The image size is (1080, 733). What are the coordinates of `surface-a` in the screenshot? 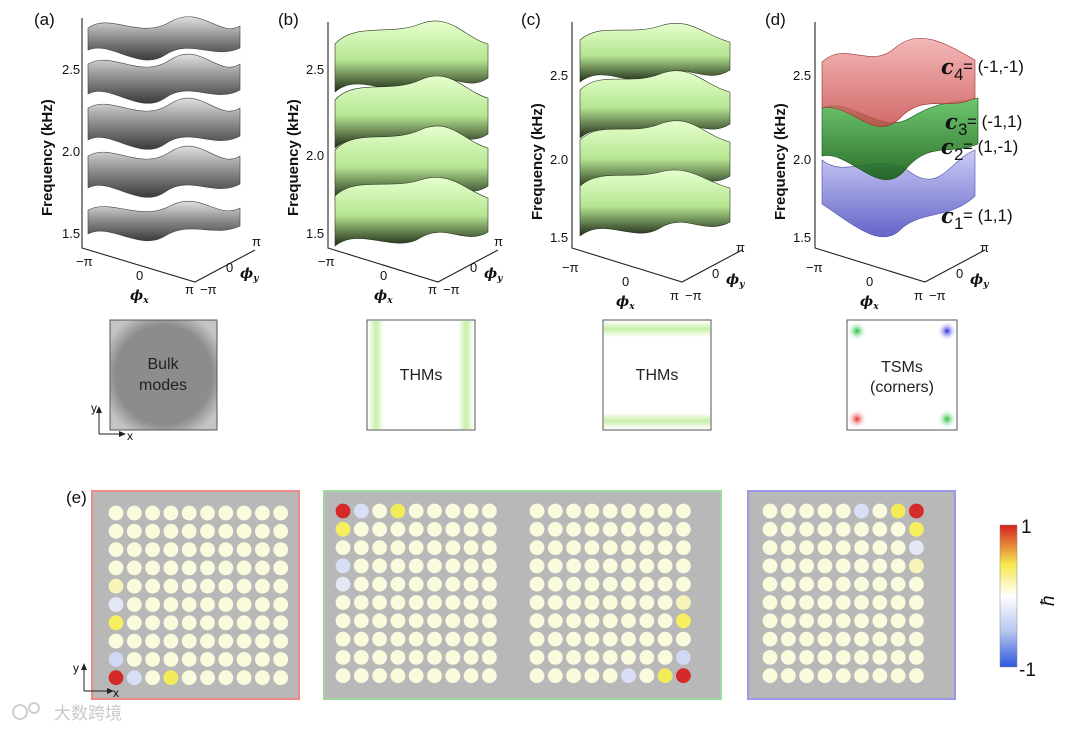 It's located at (164, 129).